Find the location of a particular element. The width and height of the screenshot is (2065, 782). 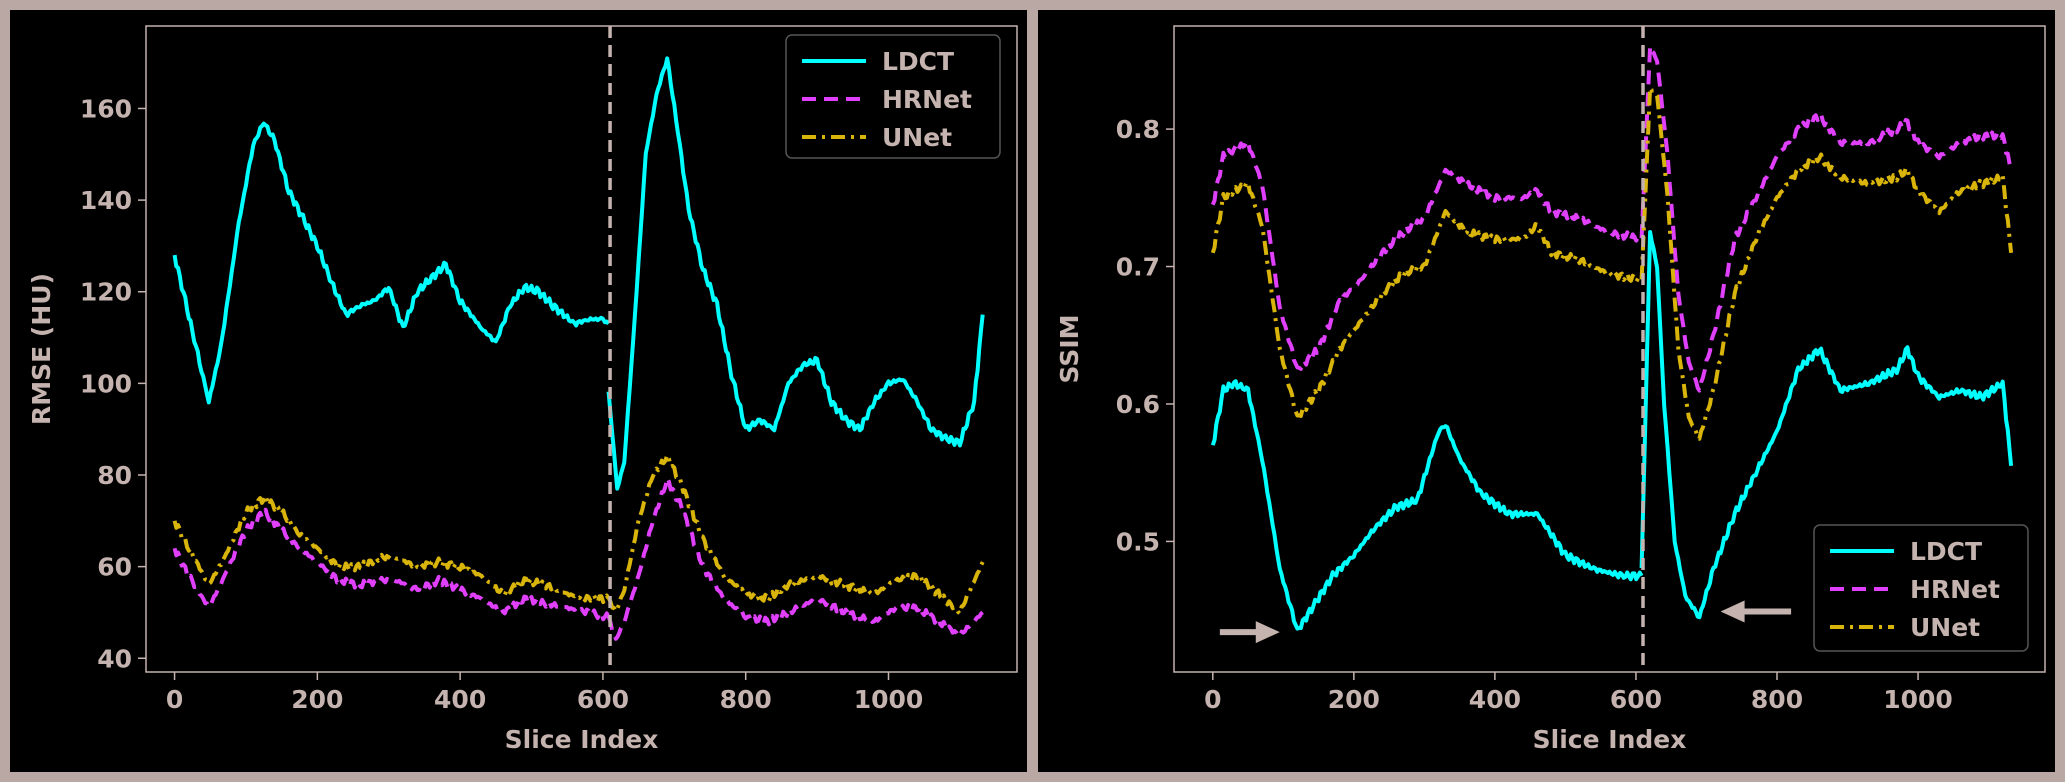

y-tick-label: 40 is located at coordinates (114, 658).